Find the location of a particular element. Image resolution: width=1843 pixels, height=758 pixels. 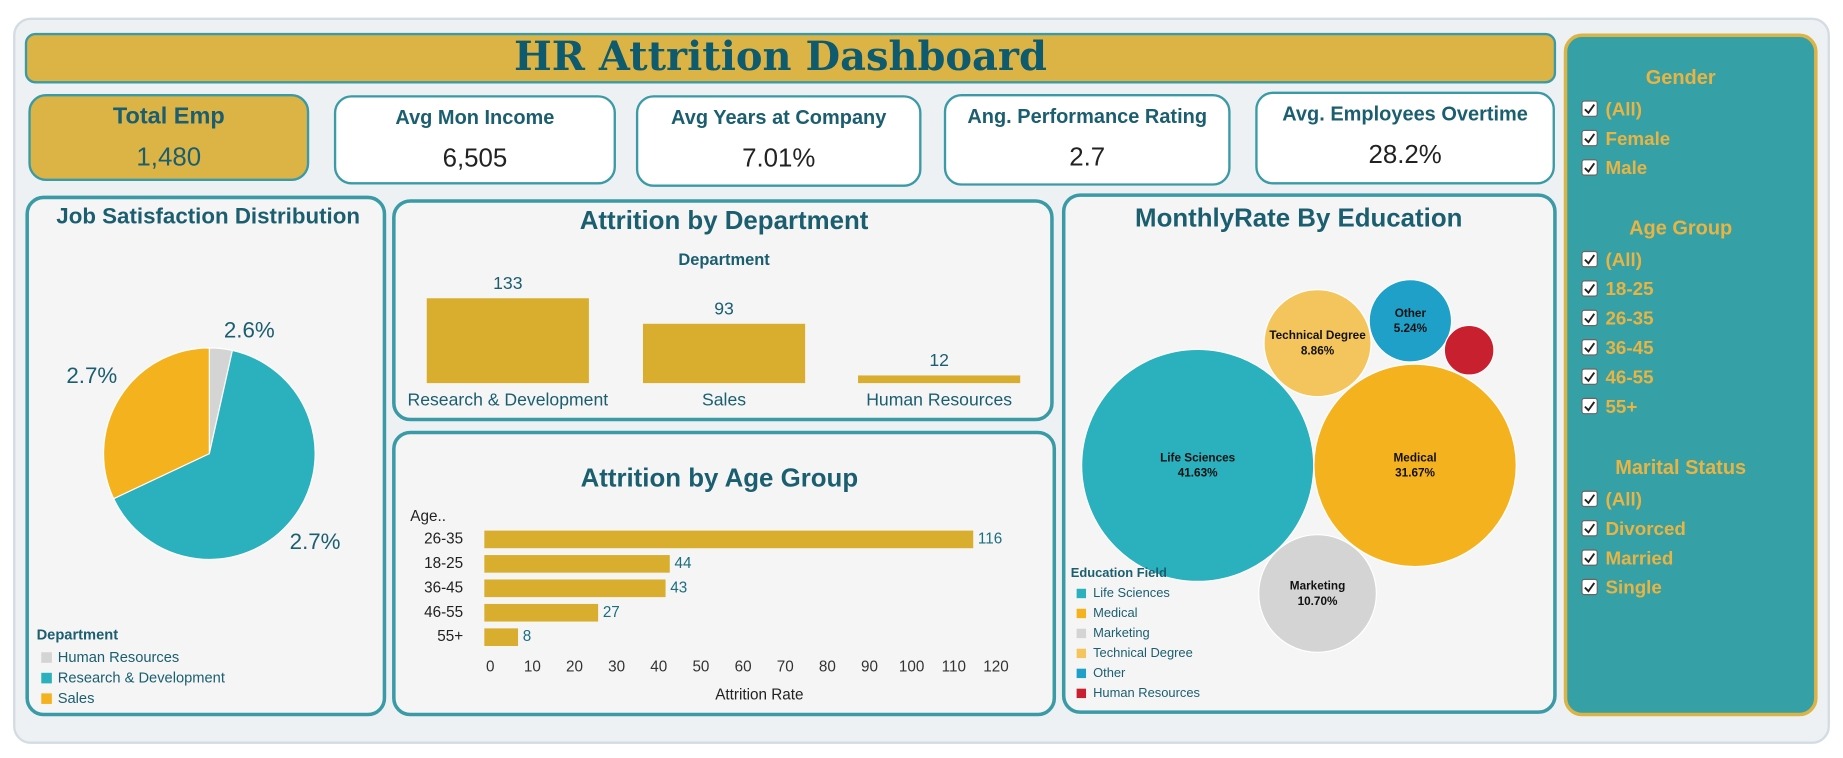

bubble-value: 10.70% is located at coordinates (1318, 601).